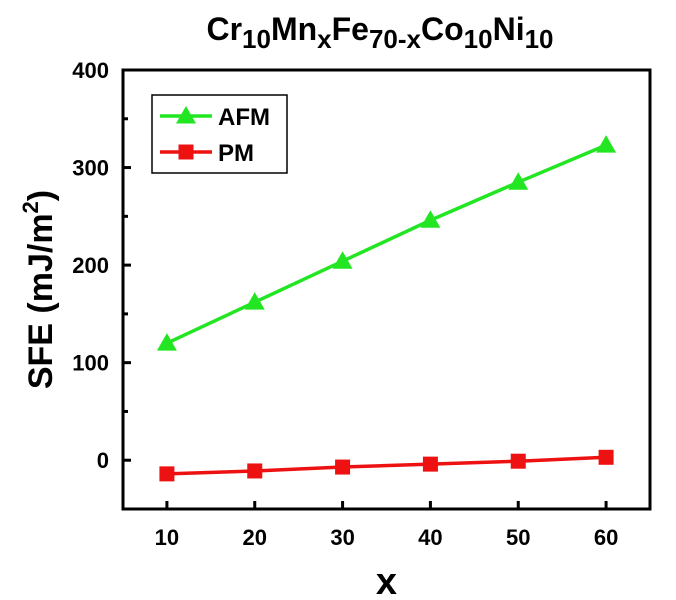 The width and height of the screenshot is (676, 600). What do you see at coordinates (167, 537) in the screenshot?
I see `x-tick-label: 10` at bounding box center [167, 537].